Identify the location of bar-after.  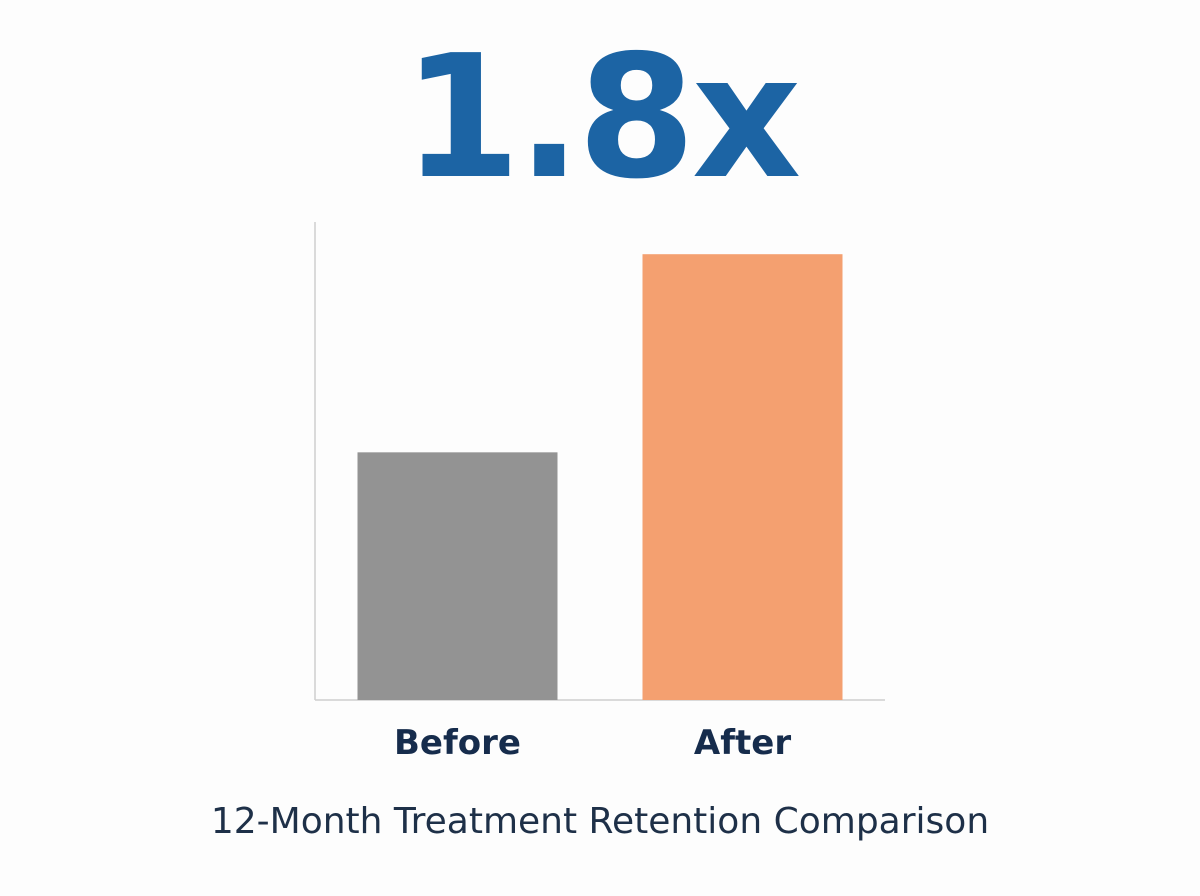
(742, 477).